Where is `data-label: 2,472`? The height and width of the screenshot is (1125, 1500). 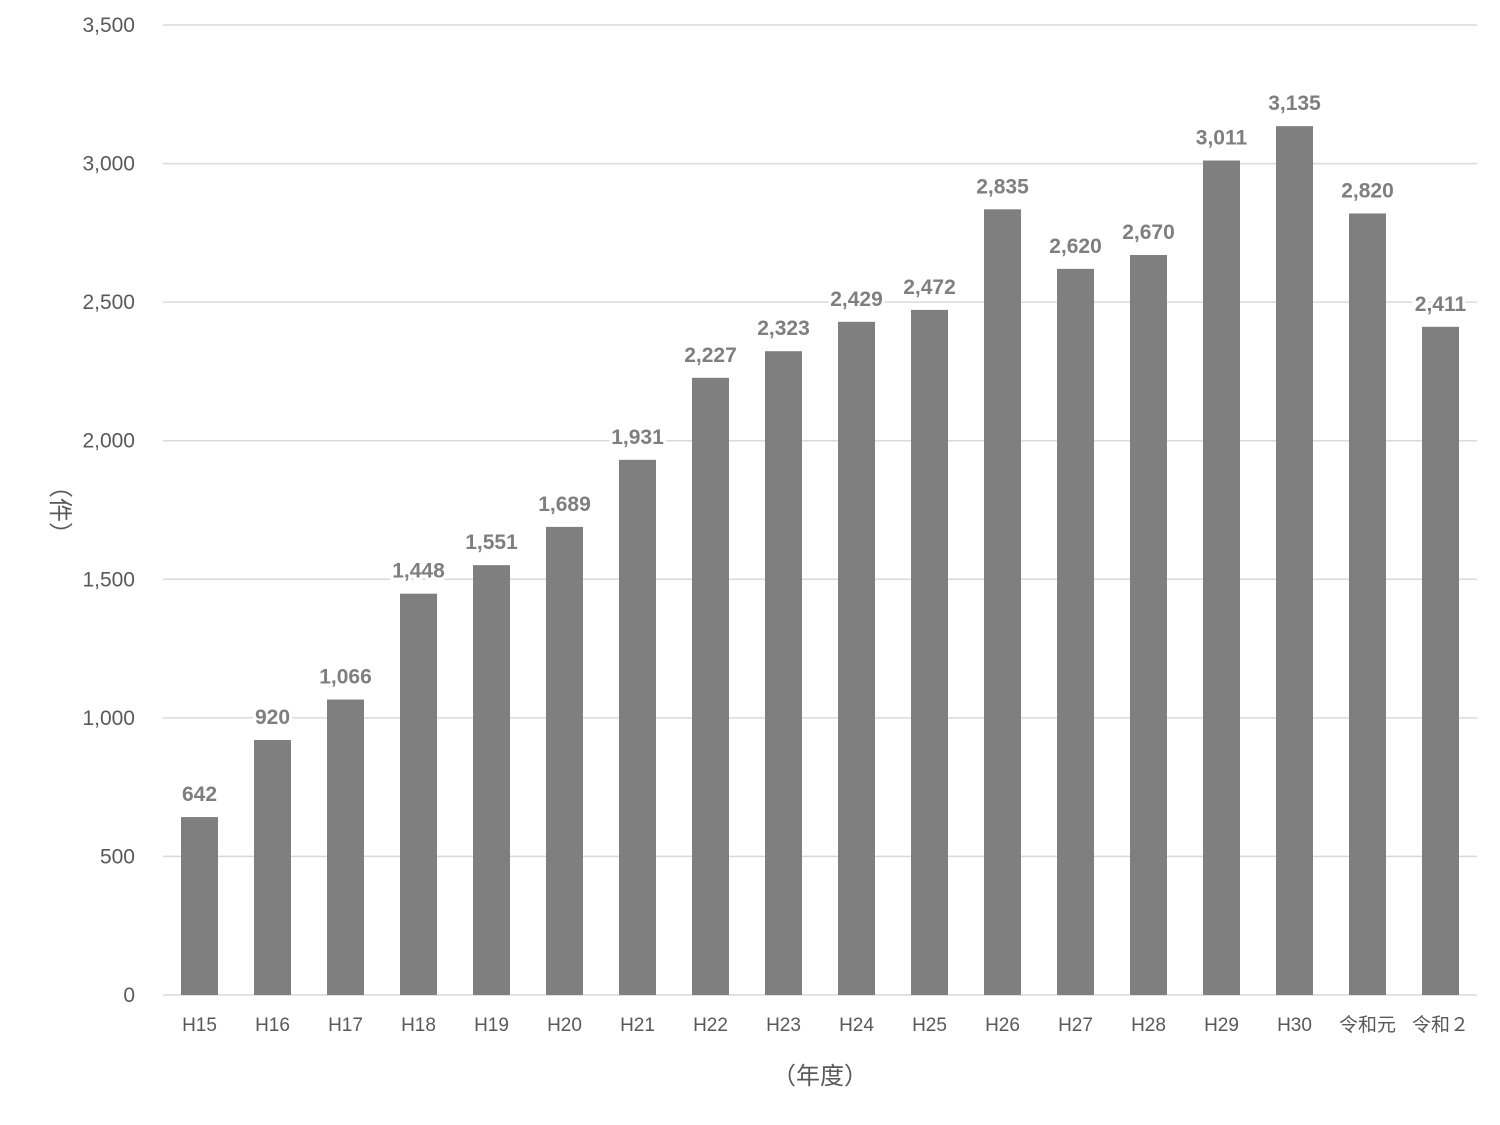
data-label: 2,472 is located at coordinates (929, 287).